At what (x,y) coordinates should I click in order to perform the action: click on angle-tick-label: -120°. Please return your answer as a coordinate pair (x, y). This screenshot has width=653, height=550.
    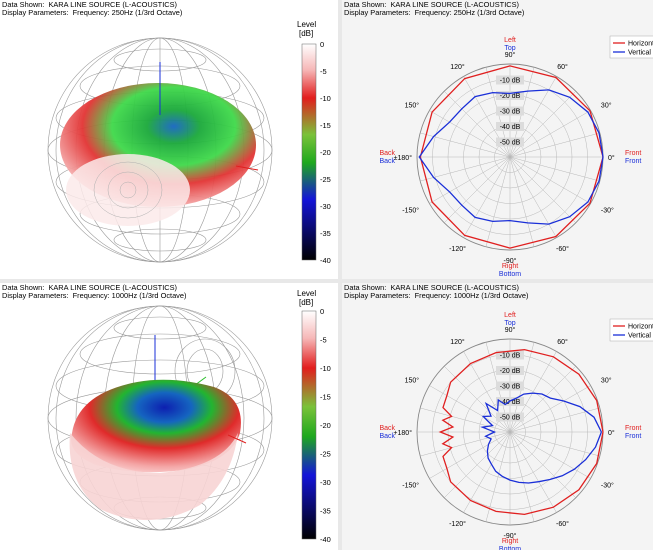
    Looking at the image, I should click on (457, 249).